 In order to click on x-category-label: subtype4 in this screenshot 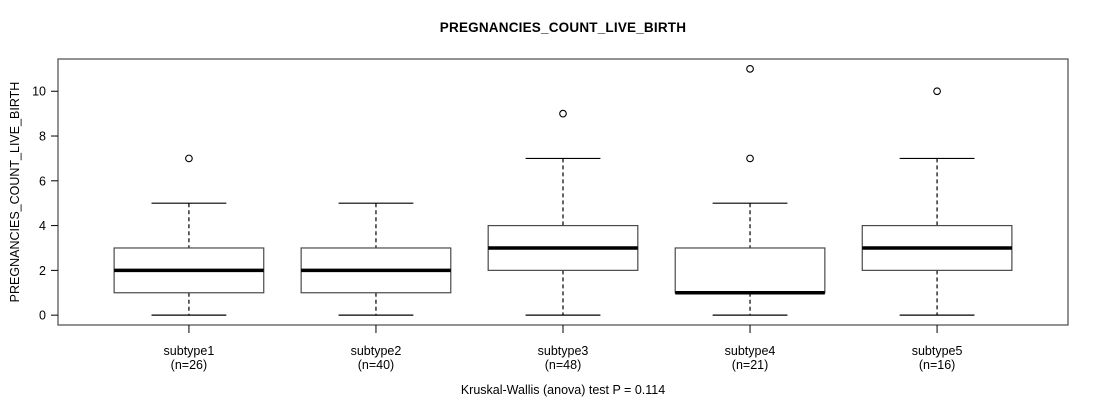, I will do `click(750, 351)`.